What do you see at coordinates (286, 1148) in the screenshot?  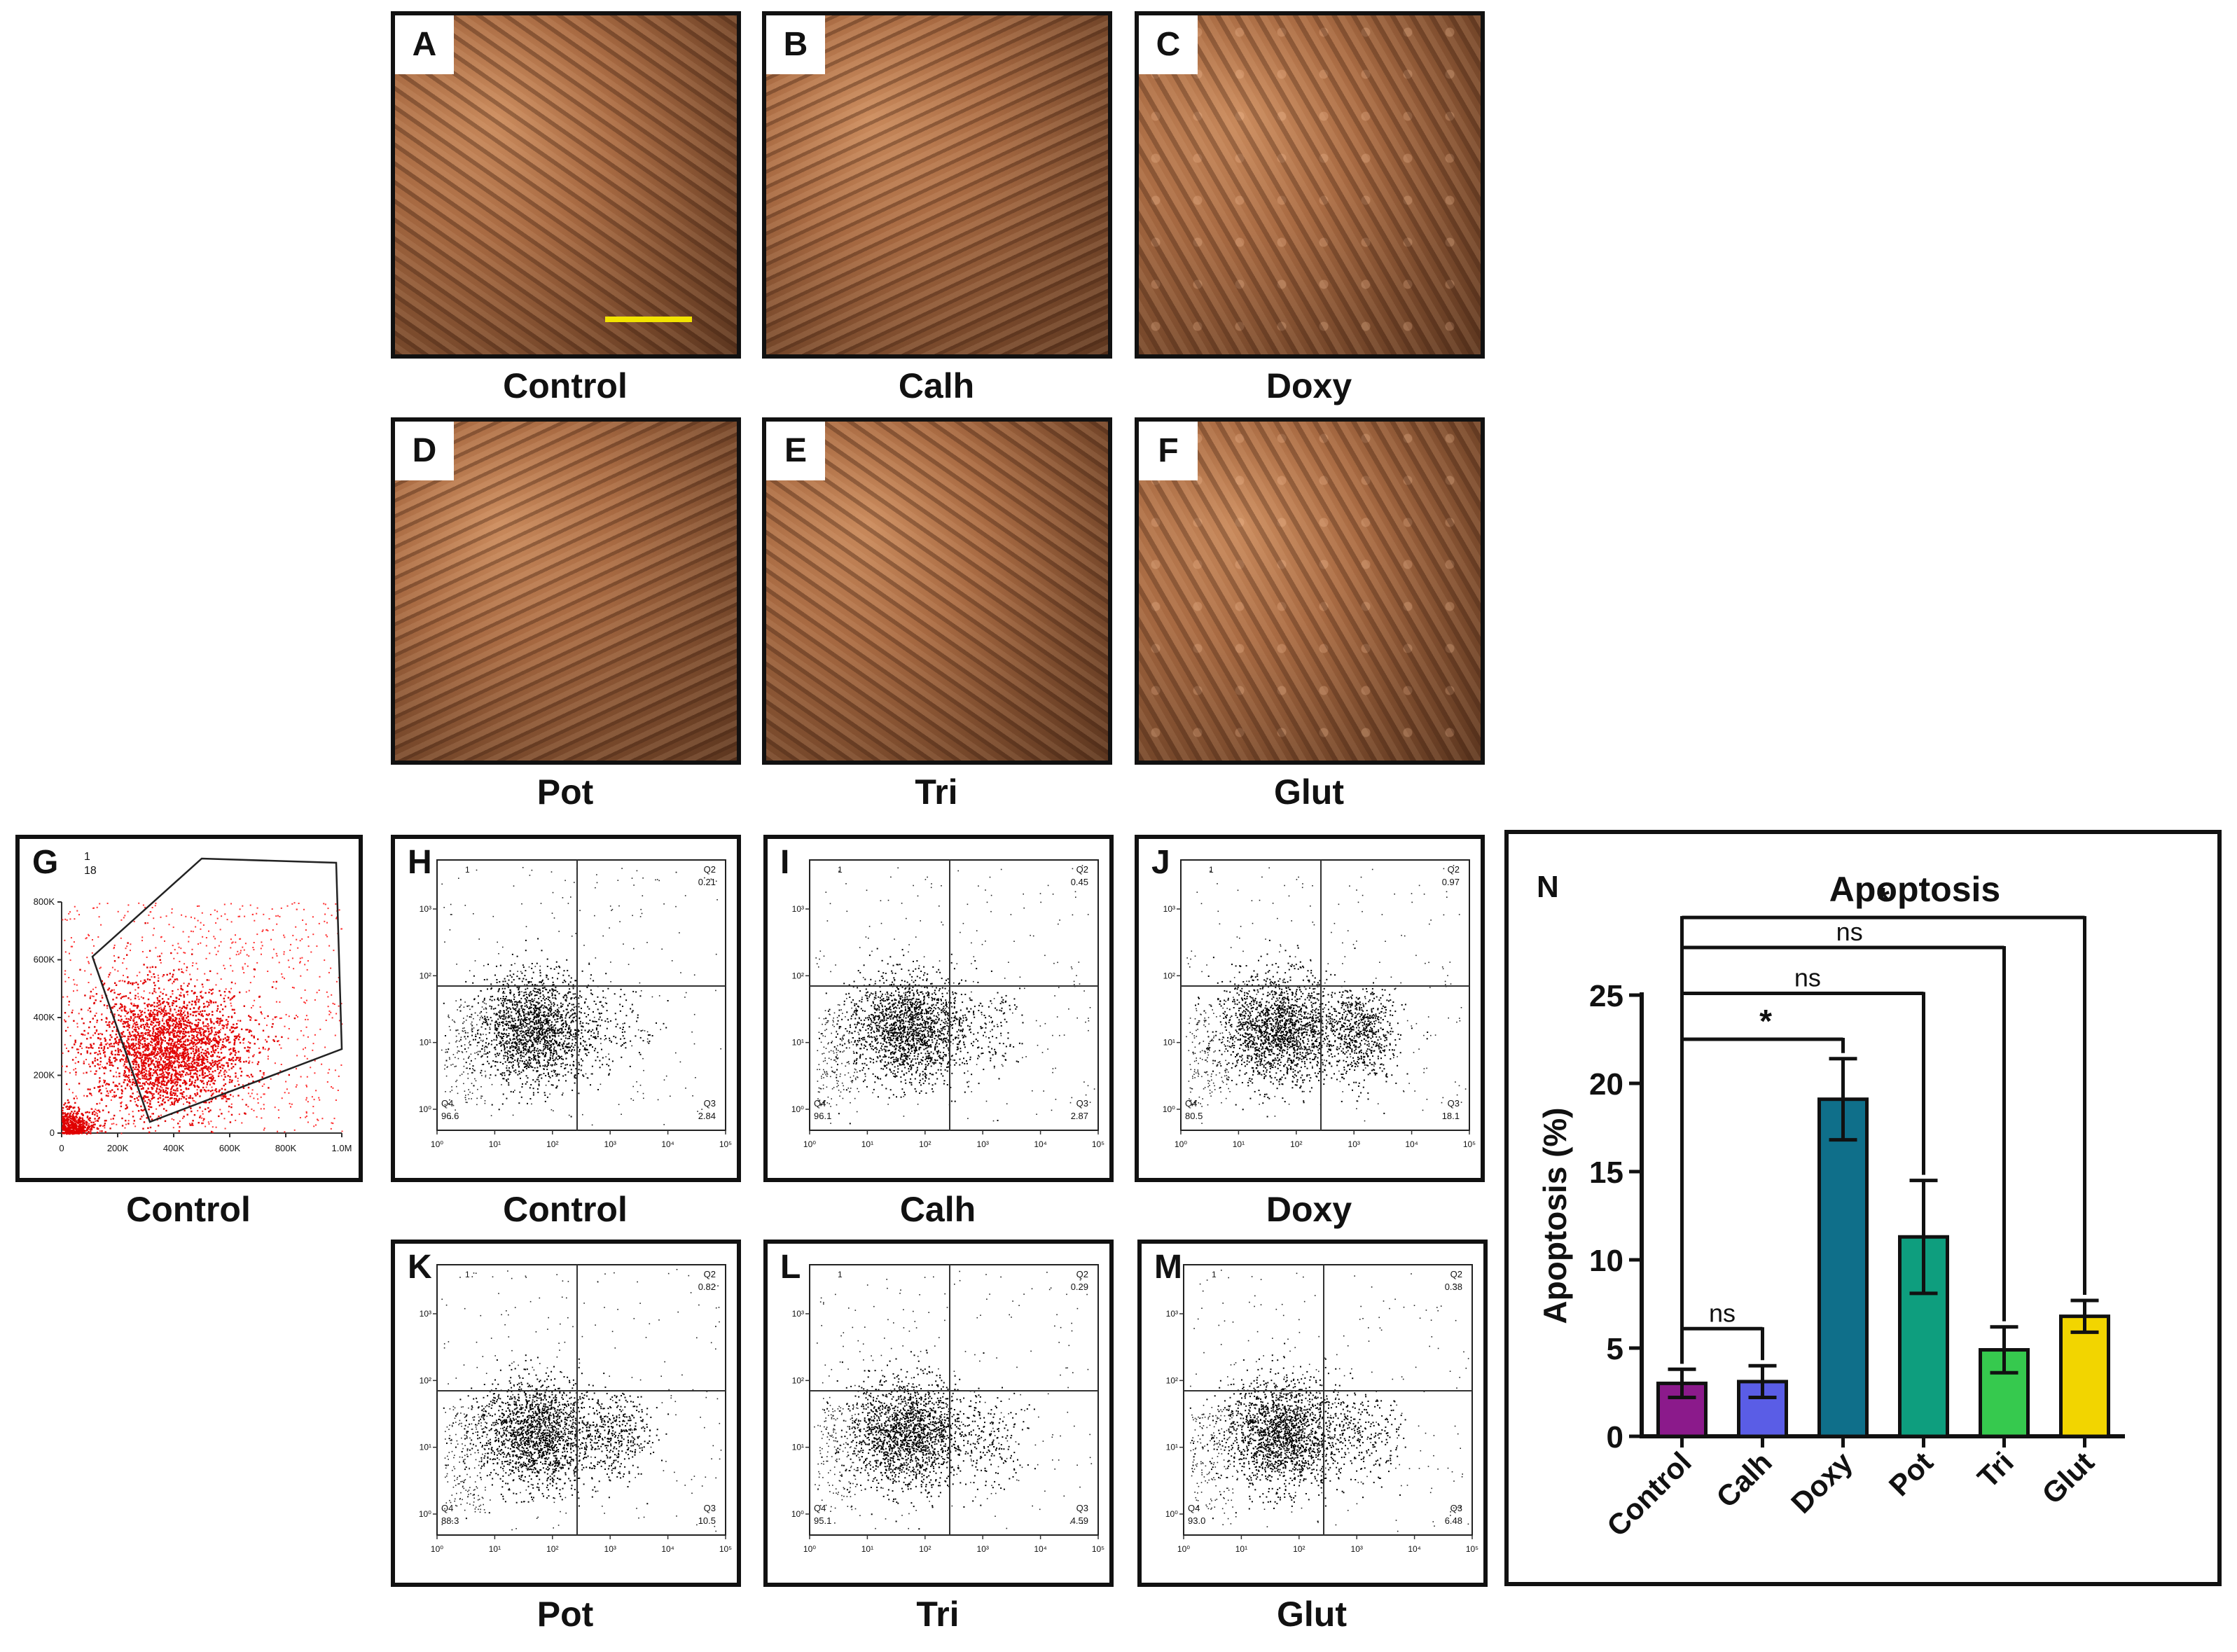 I see `x-tick-label: 800K` at bounding box center [286, 1148].